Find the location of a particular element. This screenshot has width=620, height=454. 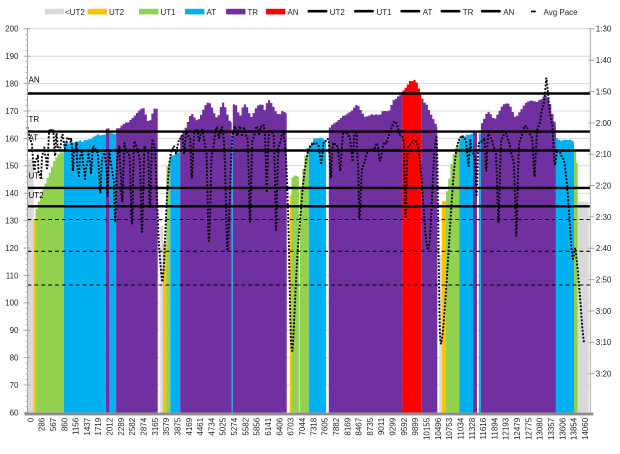

svg-text: 190 is located at coordinates (12, 56).